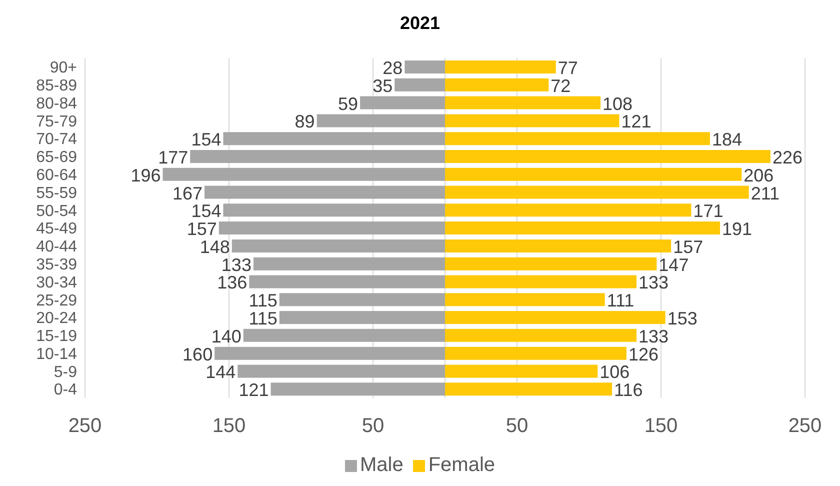 The image size is (840, 486). What do you see at coordinates (57, 175) in the screenshot?
I see `y-tick-label: 60-64` at bounding box center [57, 175].